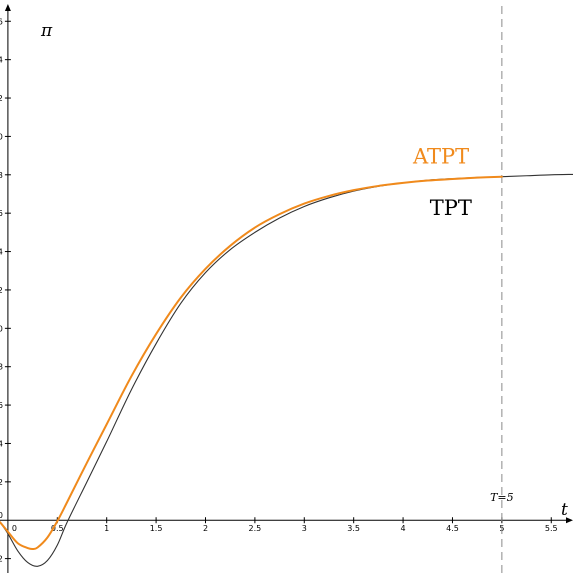 This screenshot has height=573, width=573. What do you see at coordinates (1, 515) in the screenshot?
I see `y-tick-label: 0` at bounding box center [1, 515].